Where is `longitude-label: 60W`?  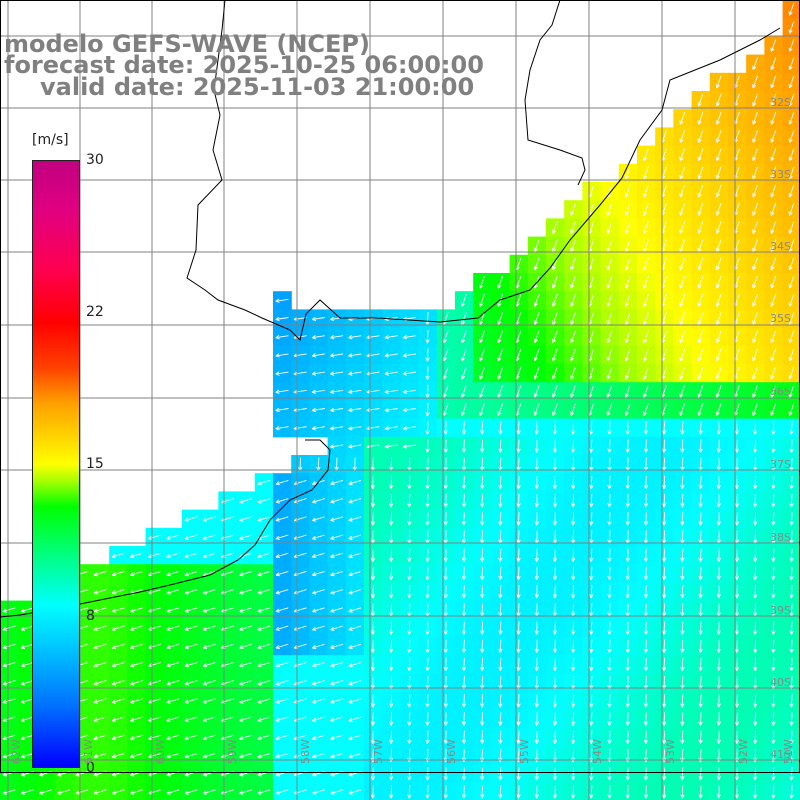
longitude-label: 60W is located at coordinates (160, 751).